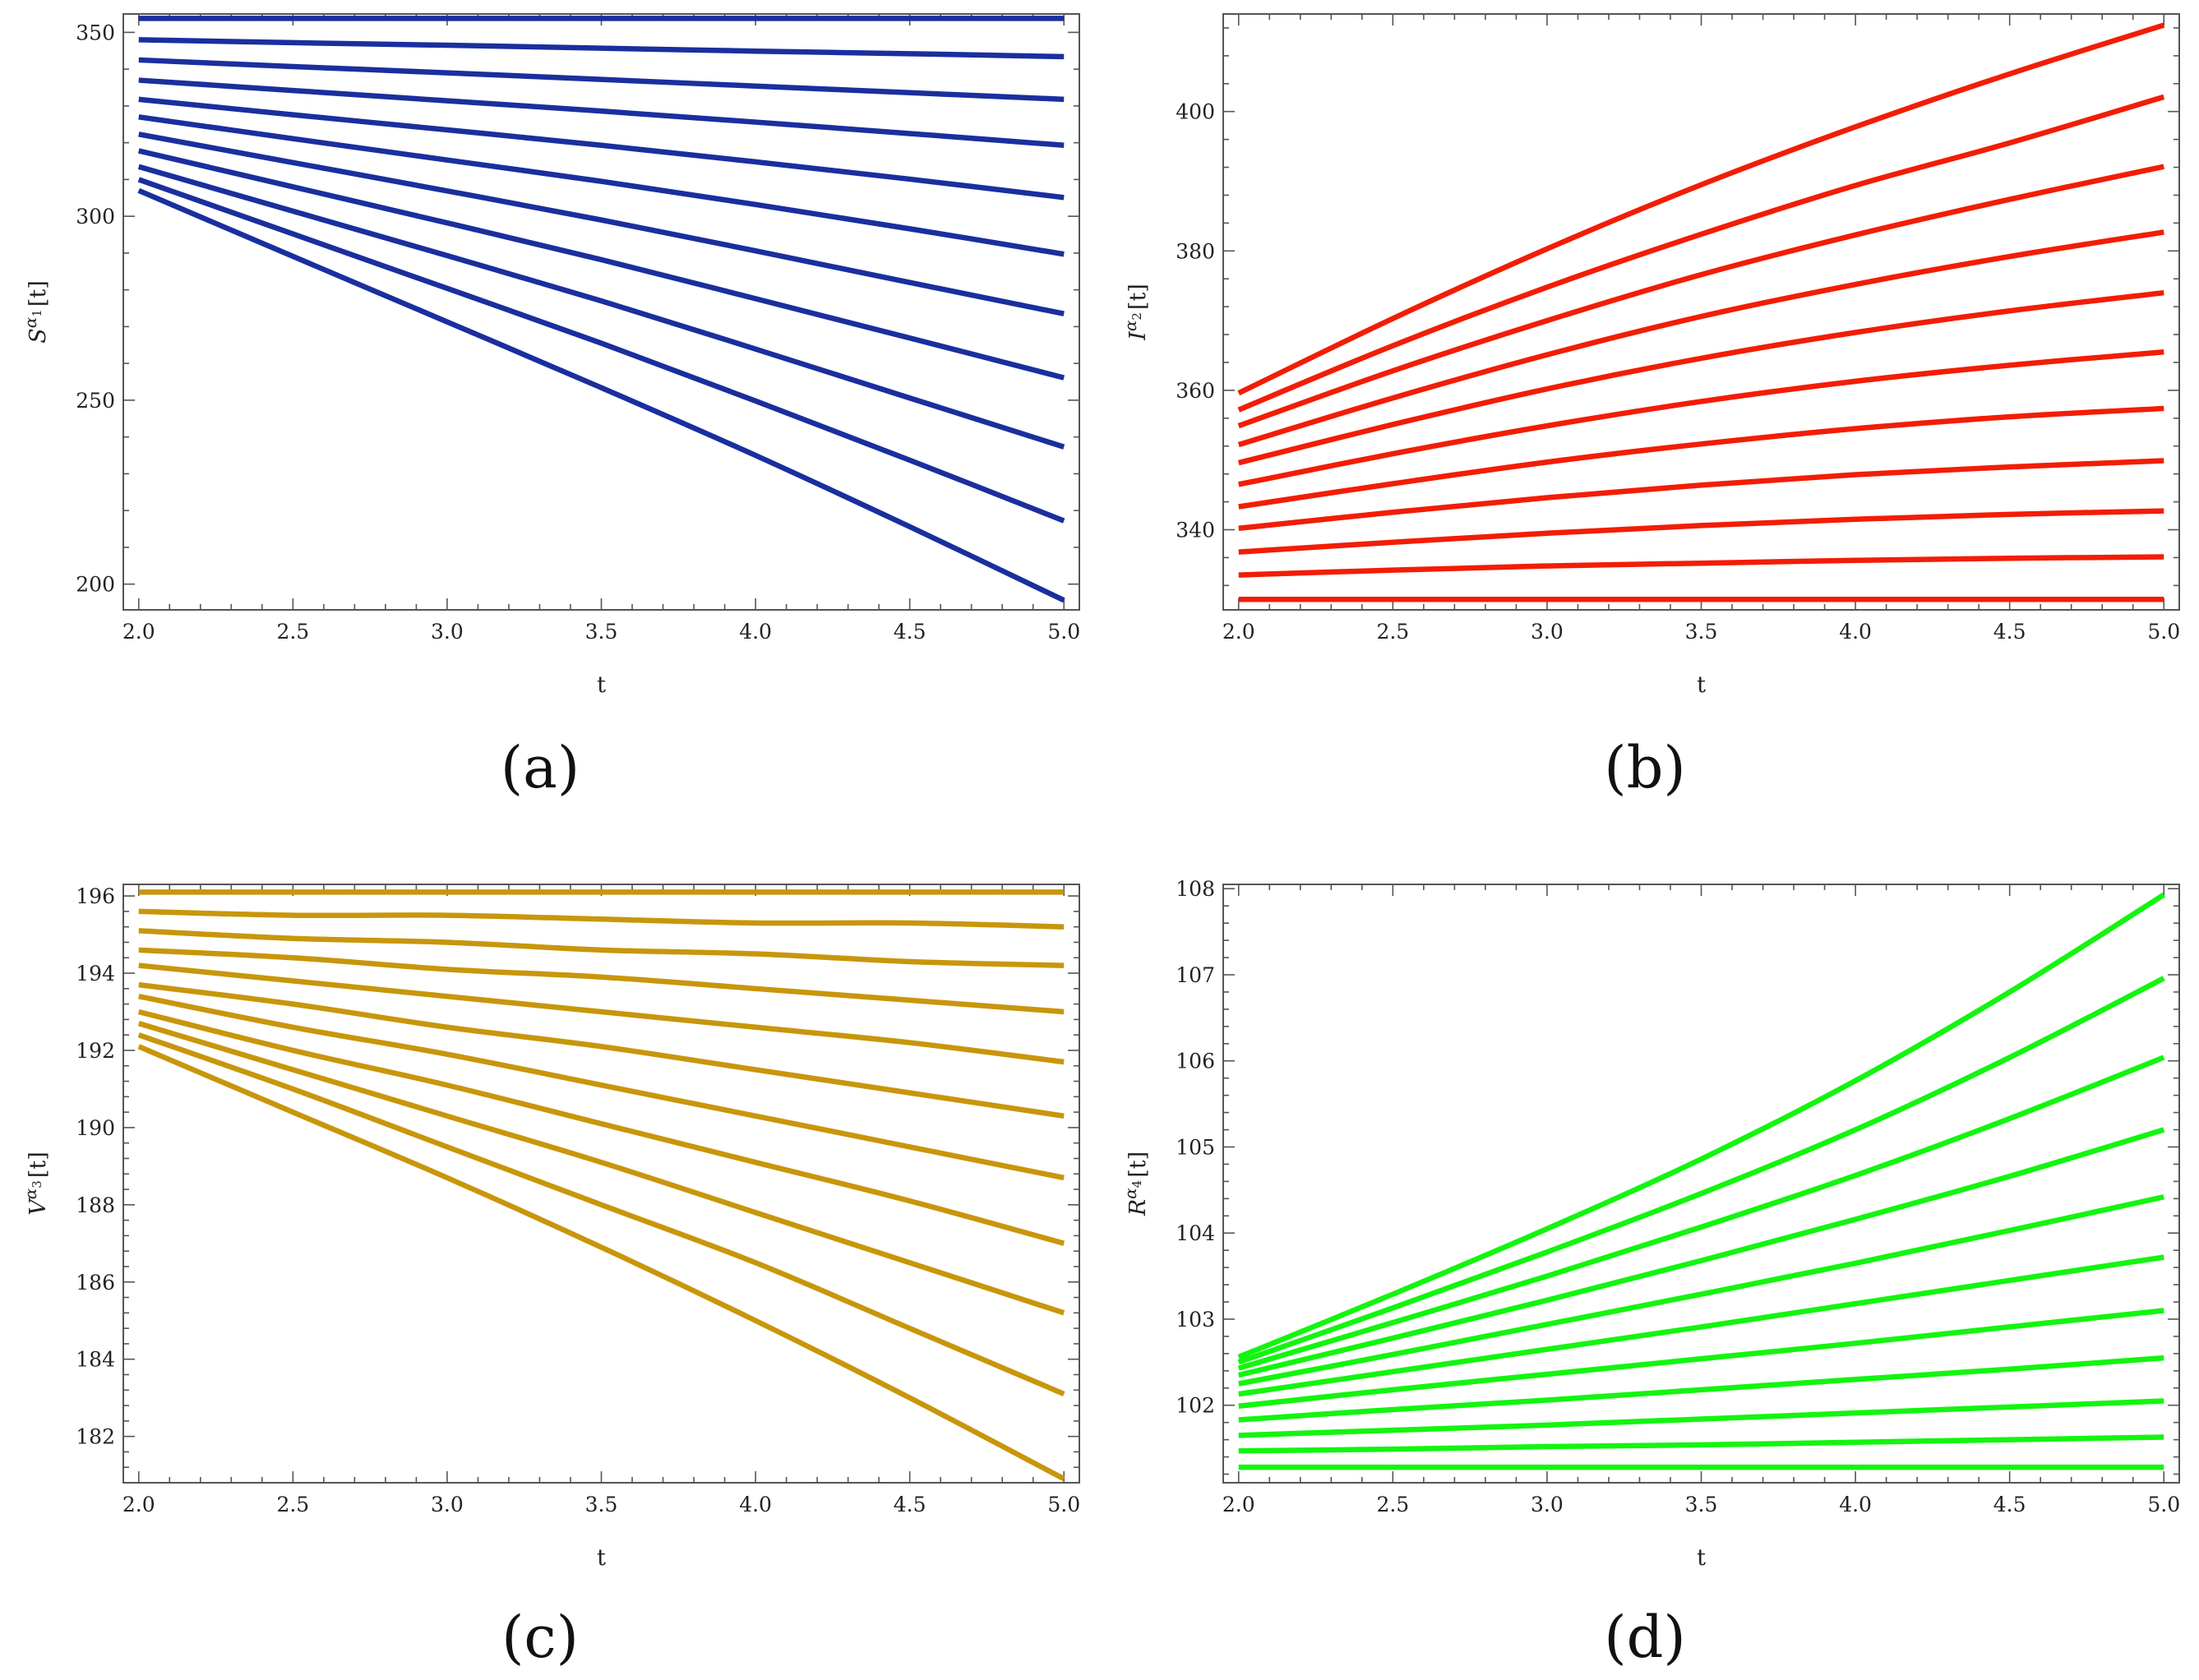 The image size is (2199, 1680). I want to click on y-tick-label: 108, so click(1195, 889).